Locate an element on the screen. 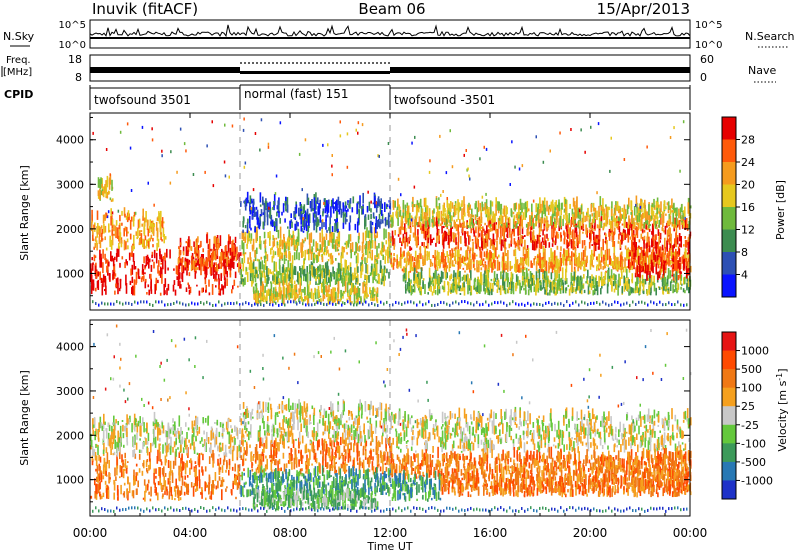 The width and height of the screenshot is (800, 554). nave-label: Nave is located at coordinates (762, 70).